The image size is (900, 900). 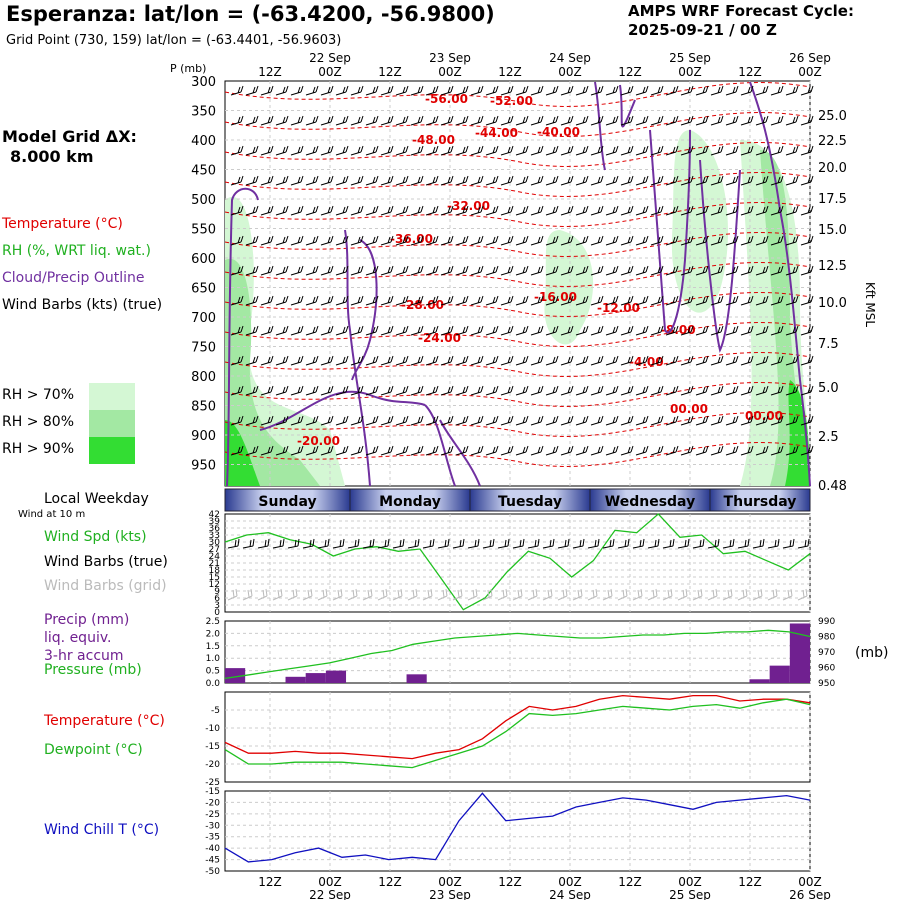 What do you see at coordinates (78, 638) in the screenshot?
I see `precip-label-2: liq. equiv.` at bounding box center [78, 638].